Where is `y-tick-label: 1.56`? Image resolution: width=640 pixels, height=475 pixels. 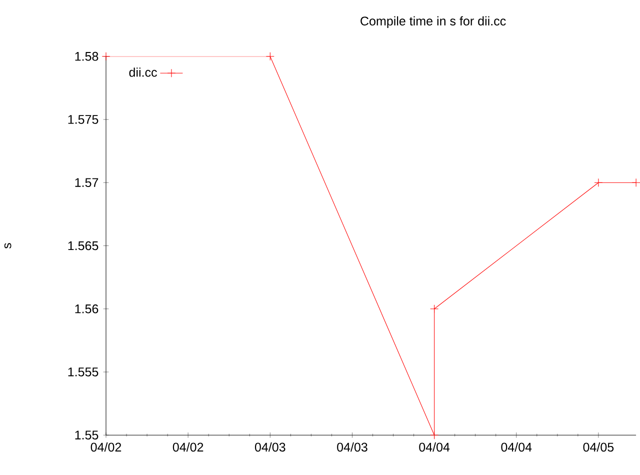
y-tick-label: 1.56 is located at coordinates (86, 309).